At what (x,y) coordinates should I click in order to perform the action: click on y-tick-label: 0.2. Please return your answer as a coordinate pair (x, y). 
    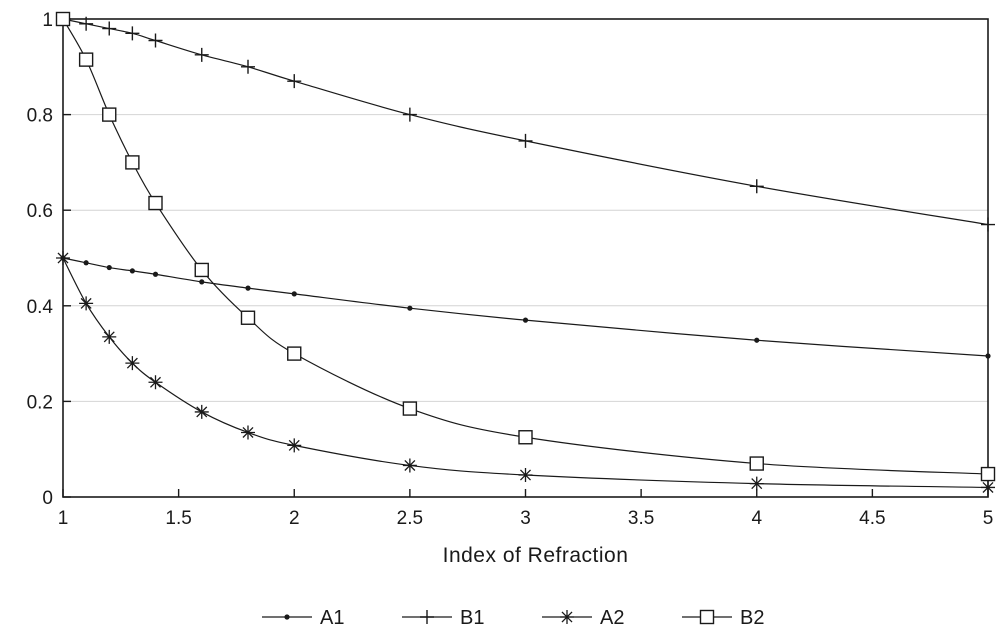
    Looking at the image, I should click on (40, 402).